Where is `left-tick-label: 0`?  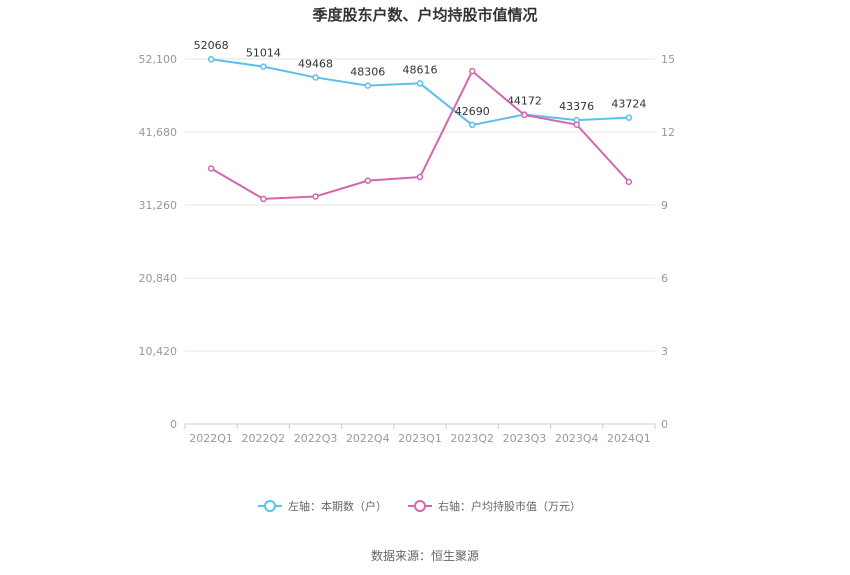
left-tick-label: 0 is located at coordinates (173, 424).